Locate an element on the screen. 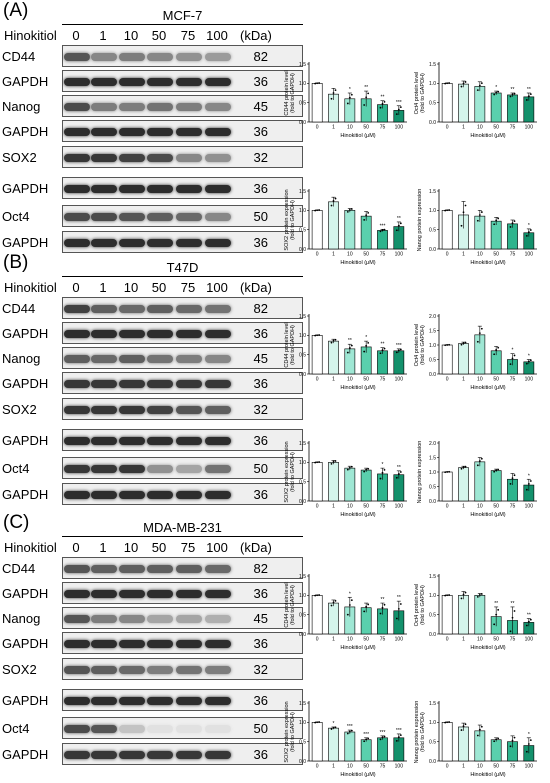 Image resolution: width=550 pixels, height=783 pixels. kda-header: (kDa) is located at coordinates (256, 547).